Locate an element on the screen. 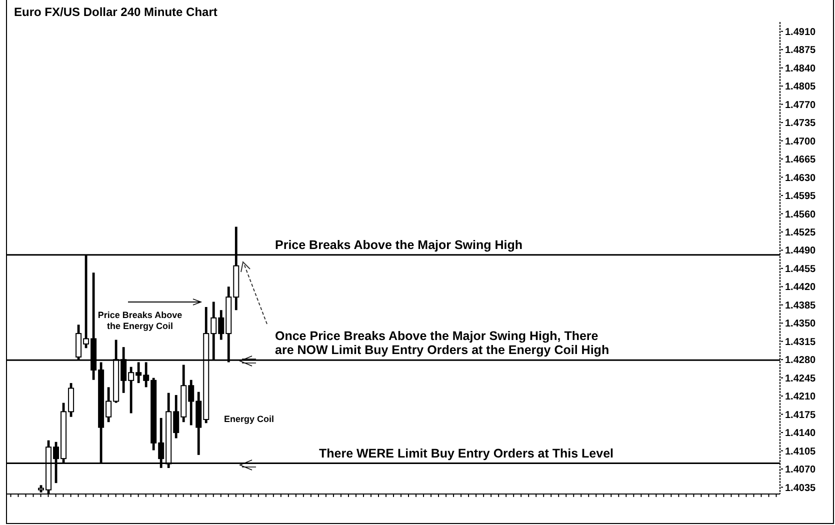 The height and width of the screenshot is (525, 835). ref-line-label: There WERE Limit Buy Entry Orders at This Level is located at coordinates (466, 453).